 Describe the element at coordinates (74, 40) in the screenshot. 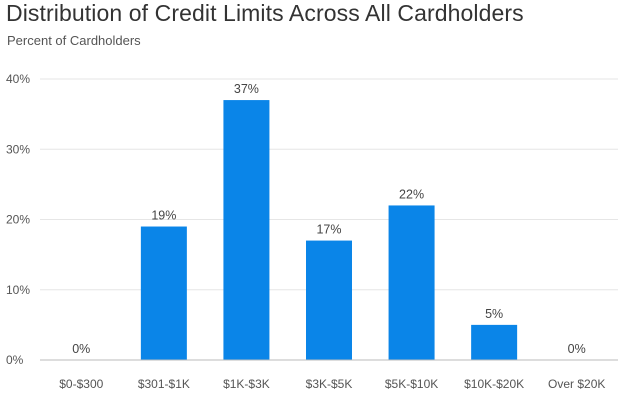

I see `chart-subtitle: Percent of Cardholders` at that location.